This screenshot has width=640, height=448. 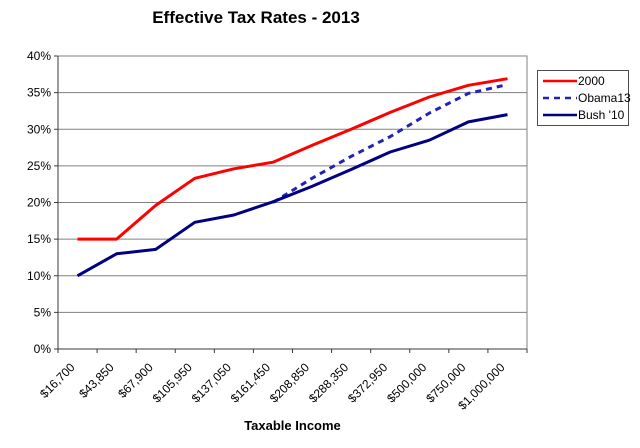 I want to click on legend-line-sample-2000, so click(x=560, y=81).